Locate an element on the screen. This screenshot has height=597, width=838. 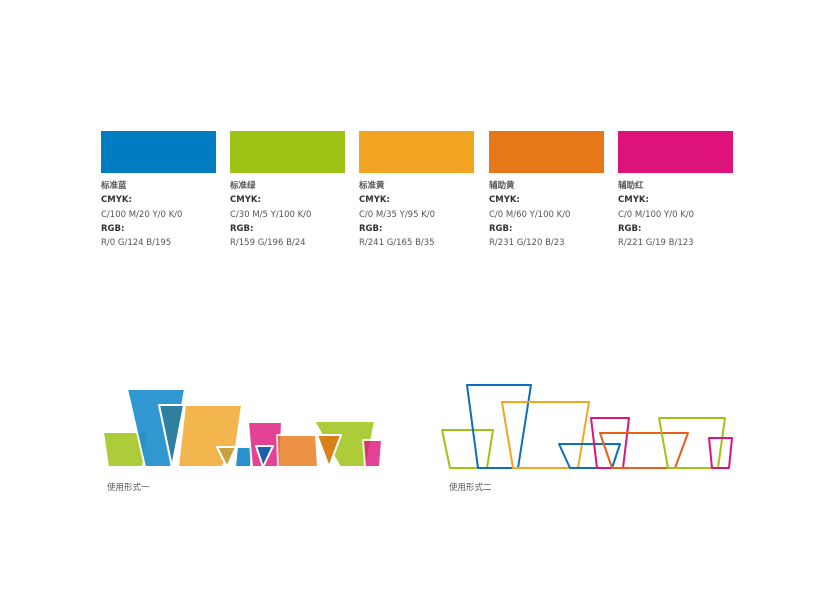
cmyk-value: C/100 M/20 Y/0 K/0 is located at coordinates (142, 214).